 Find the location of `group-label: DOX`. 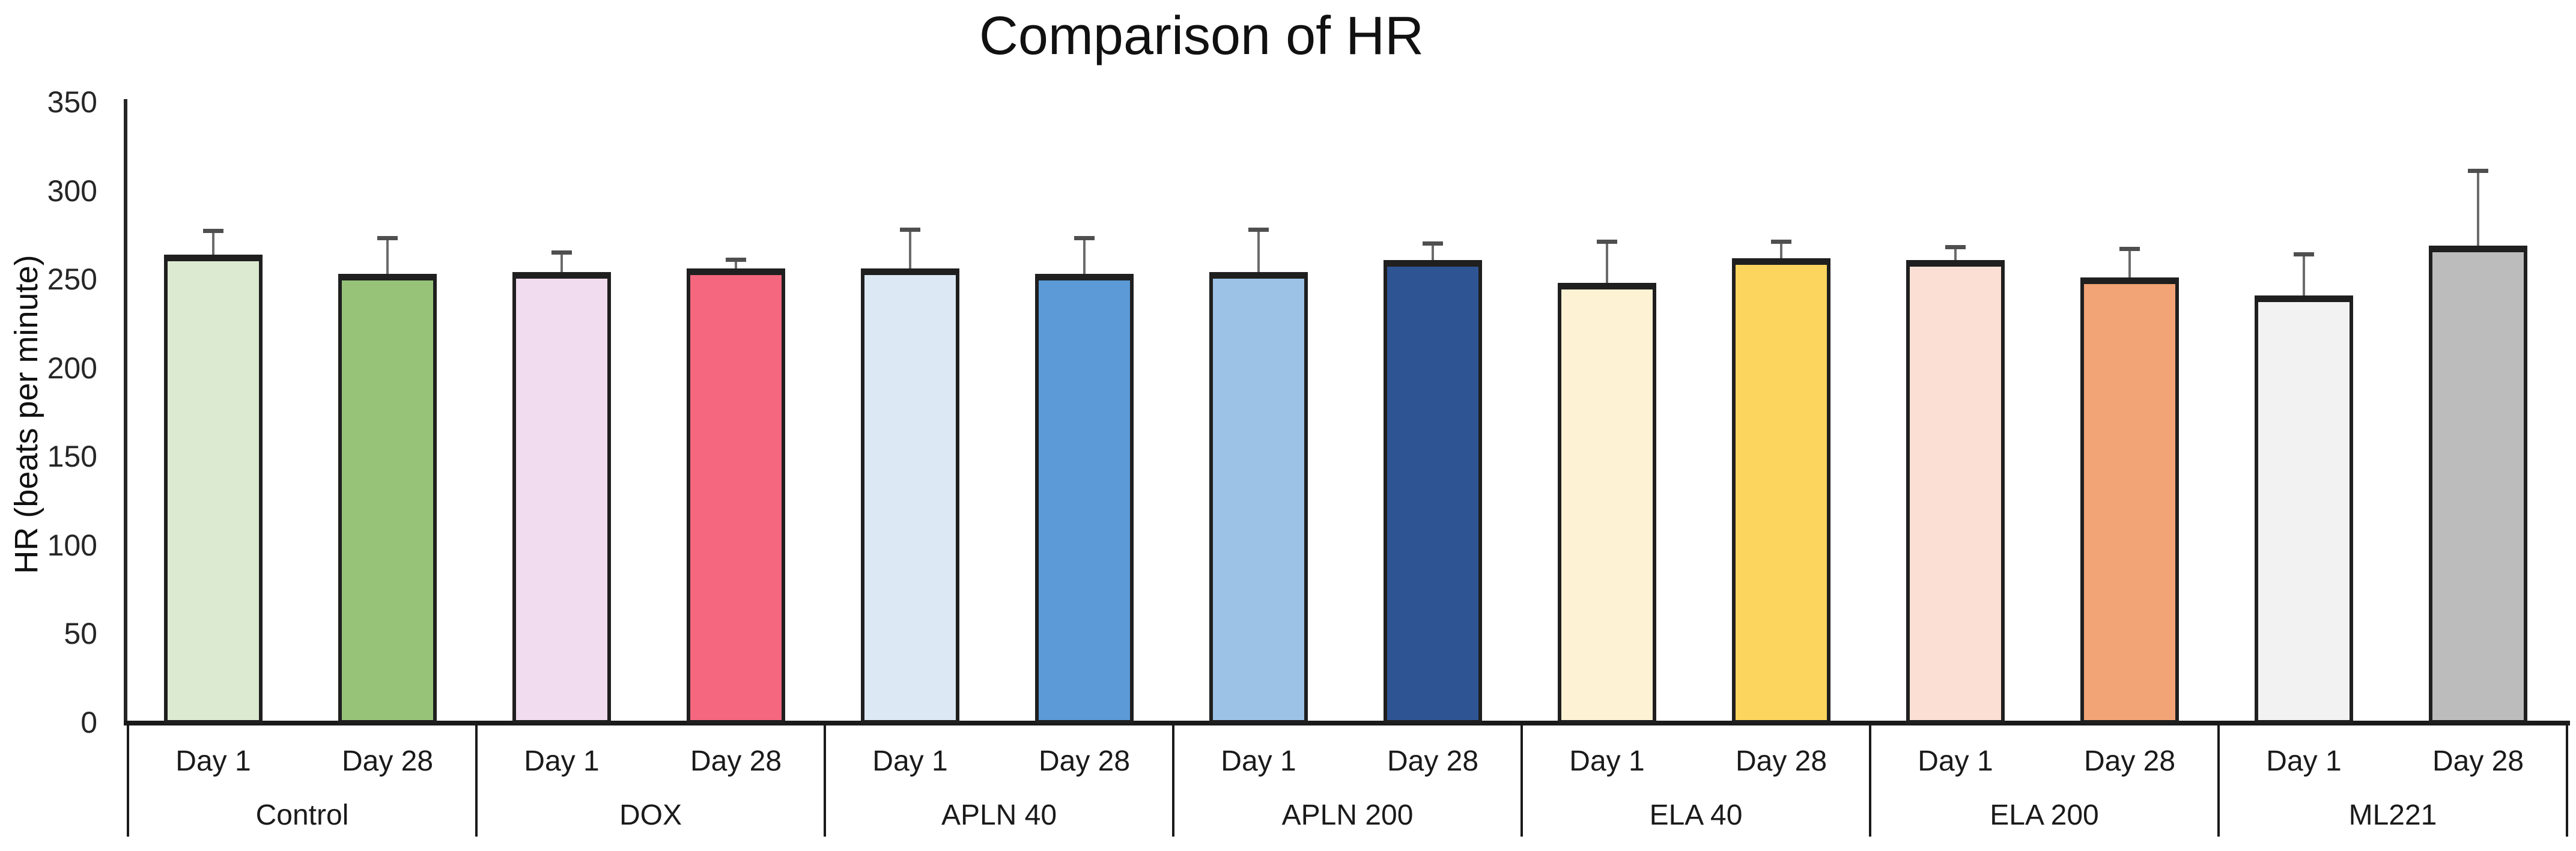

group-label: DOX is located at coordinates (650, 815).